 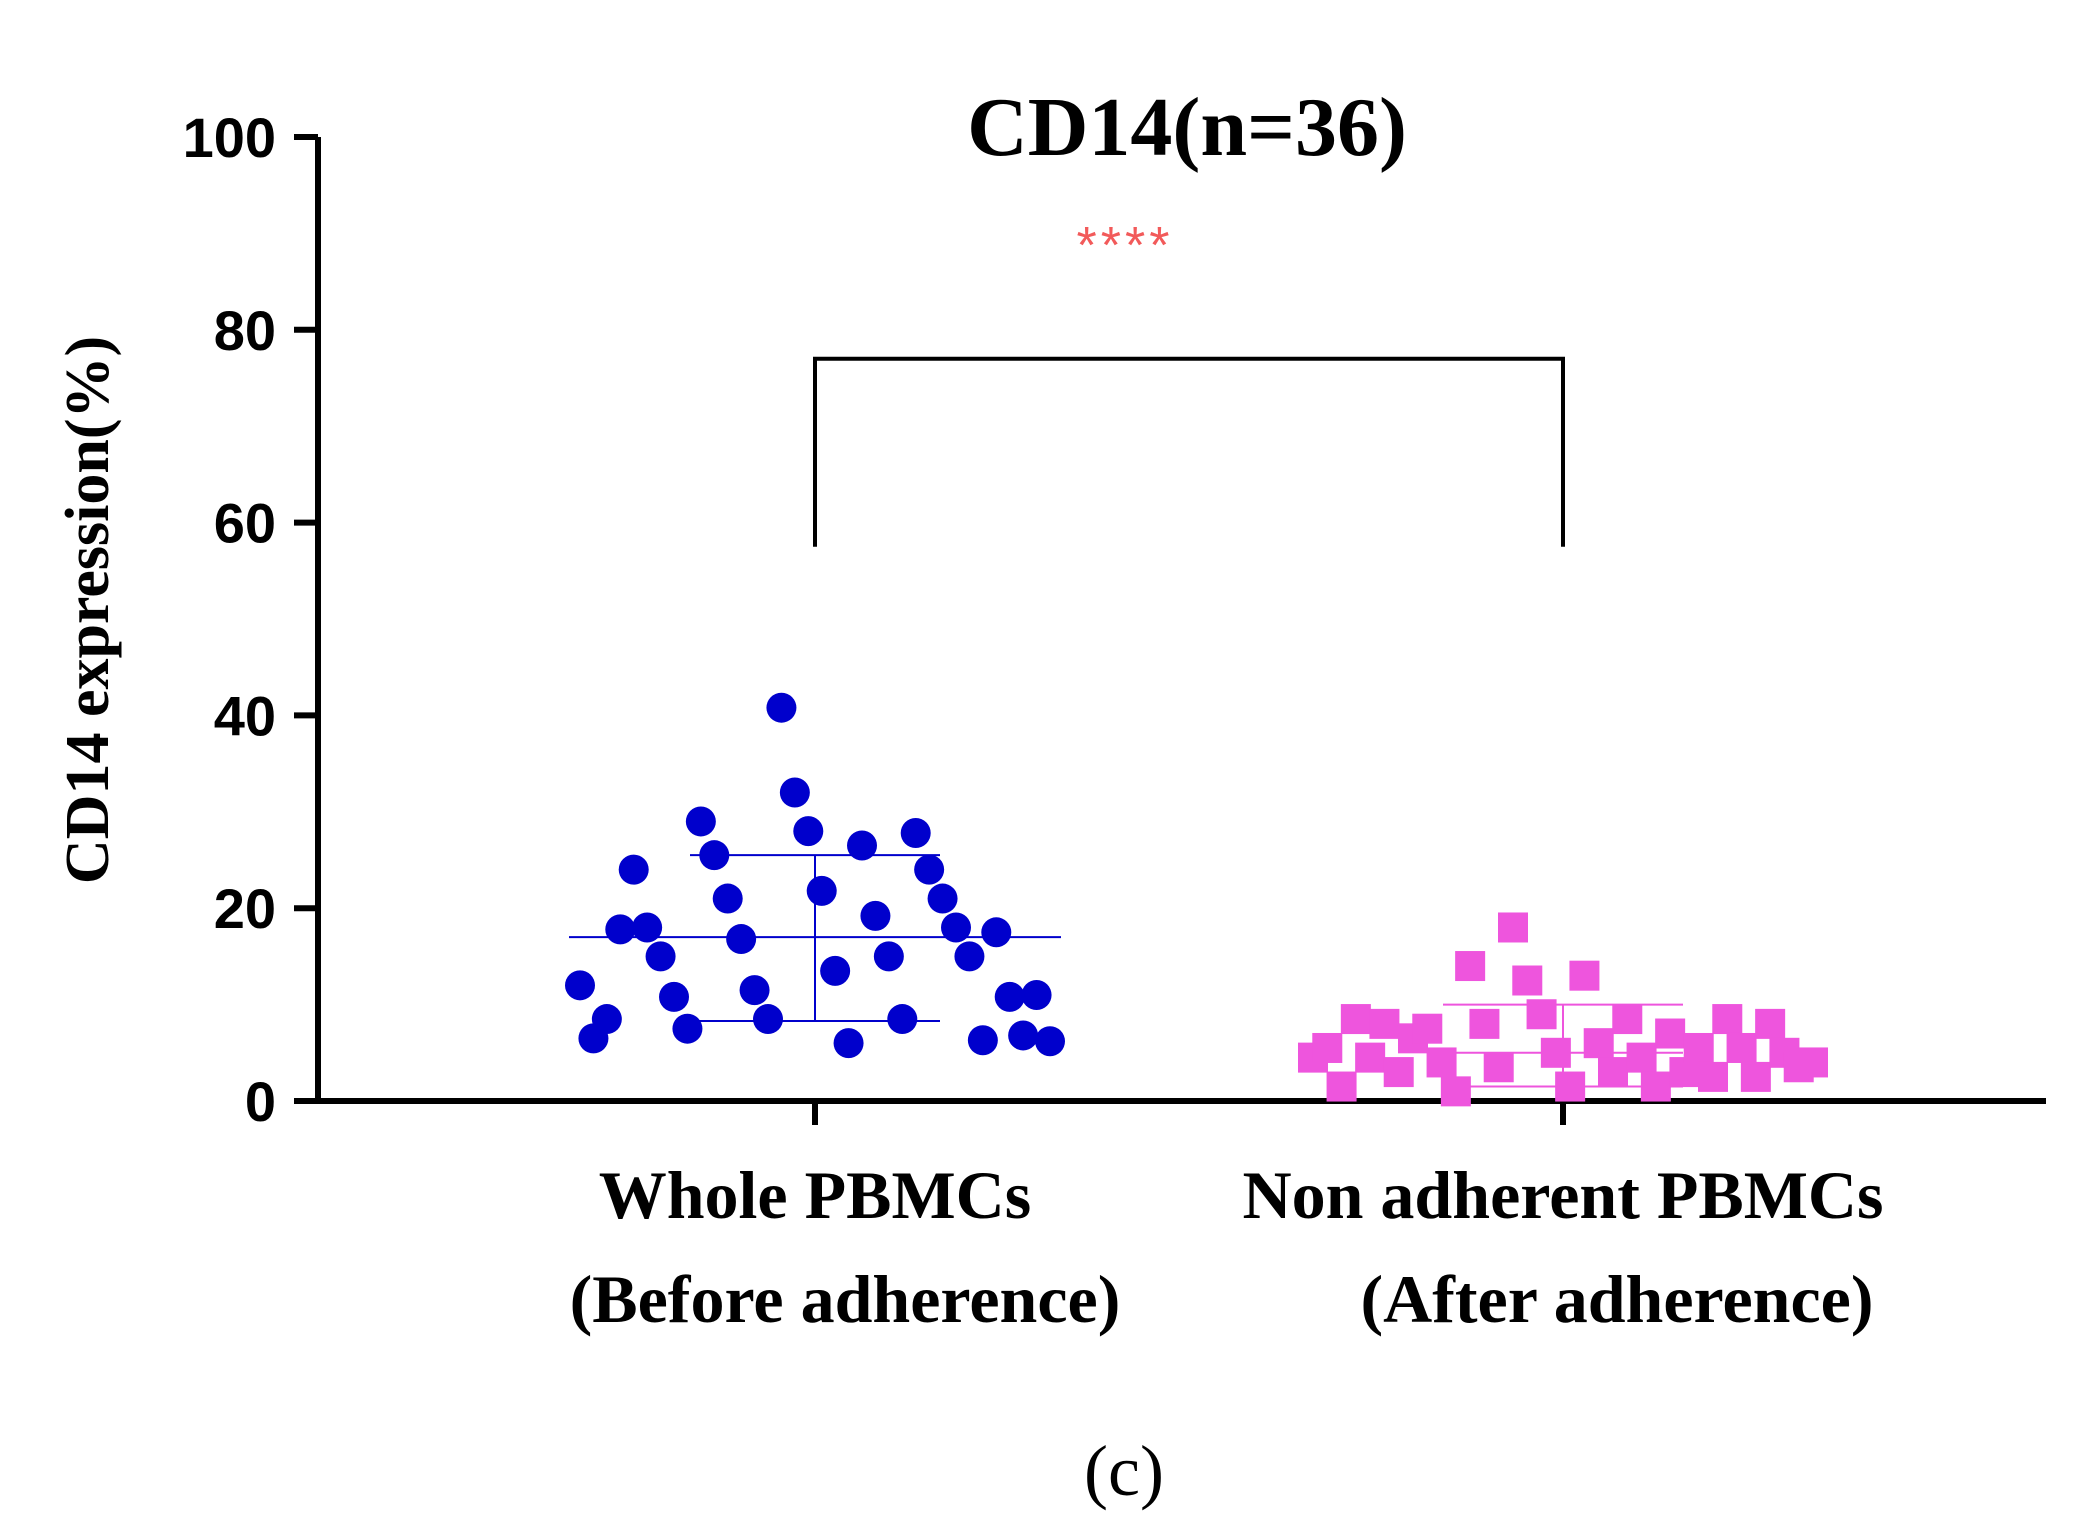 What do you see at coordinates (245, 715) in the screenshot?
I see `y-tick-label-40: 40` at bounding box center [245, 715].